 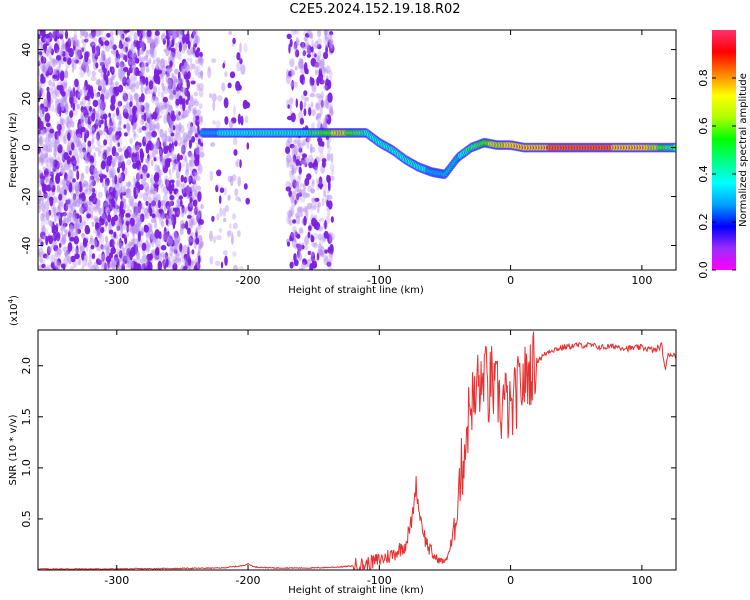 I want to click on colorbar-tick-label: 0.6, so click(x=703, y=126).